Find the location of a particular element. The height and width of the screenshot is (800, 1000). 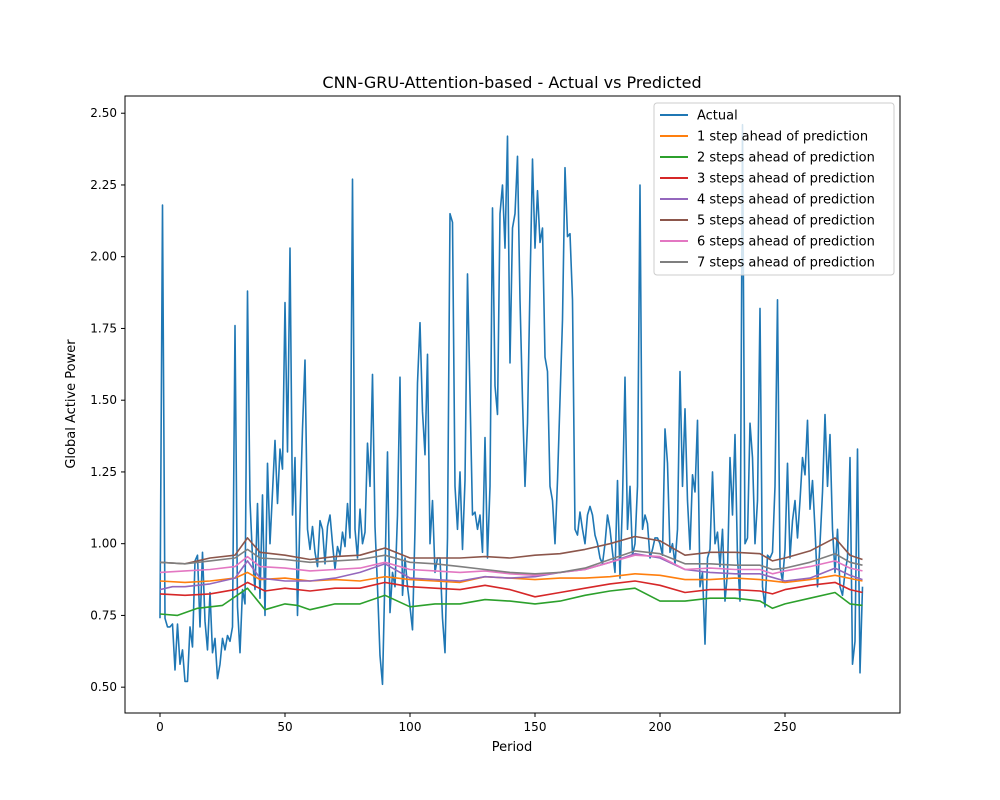

legend-label-6: 6 steps ahead of prediction is located at coordinates (786, 242).